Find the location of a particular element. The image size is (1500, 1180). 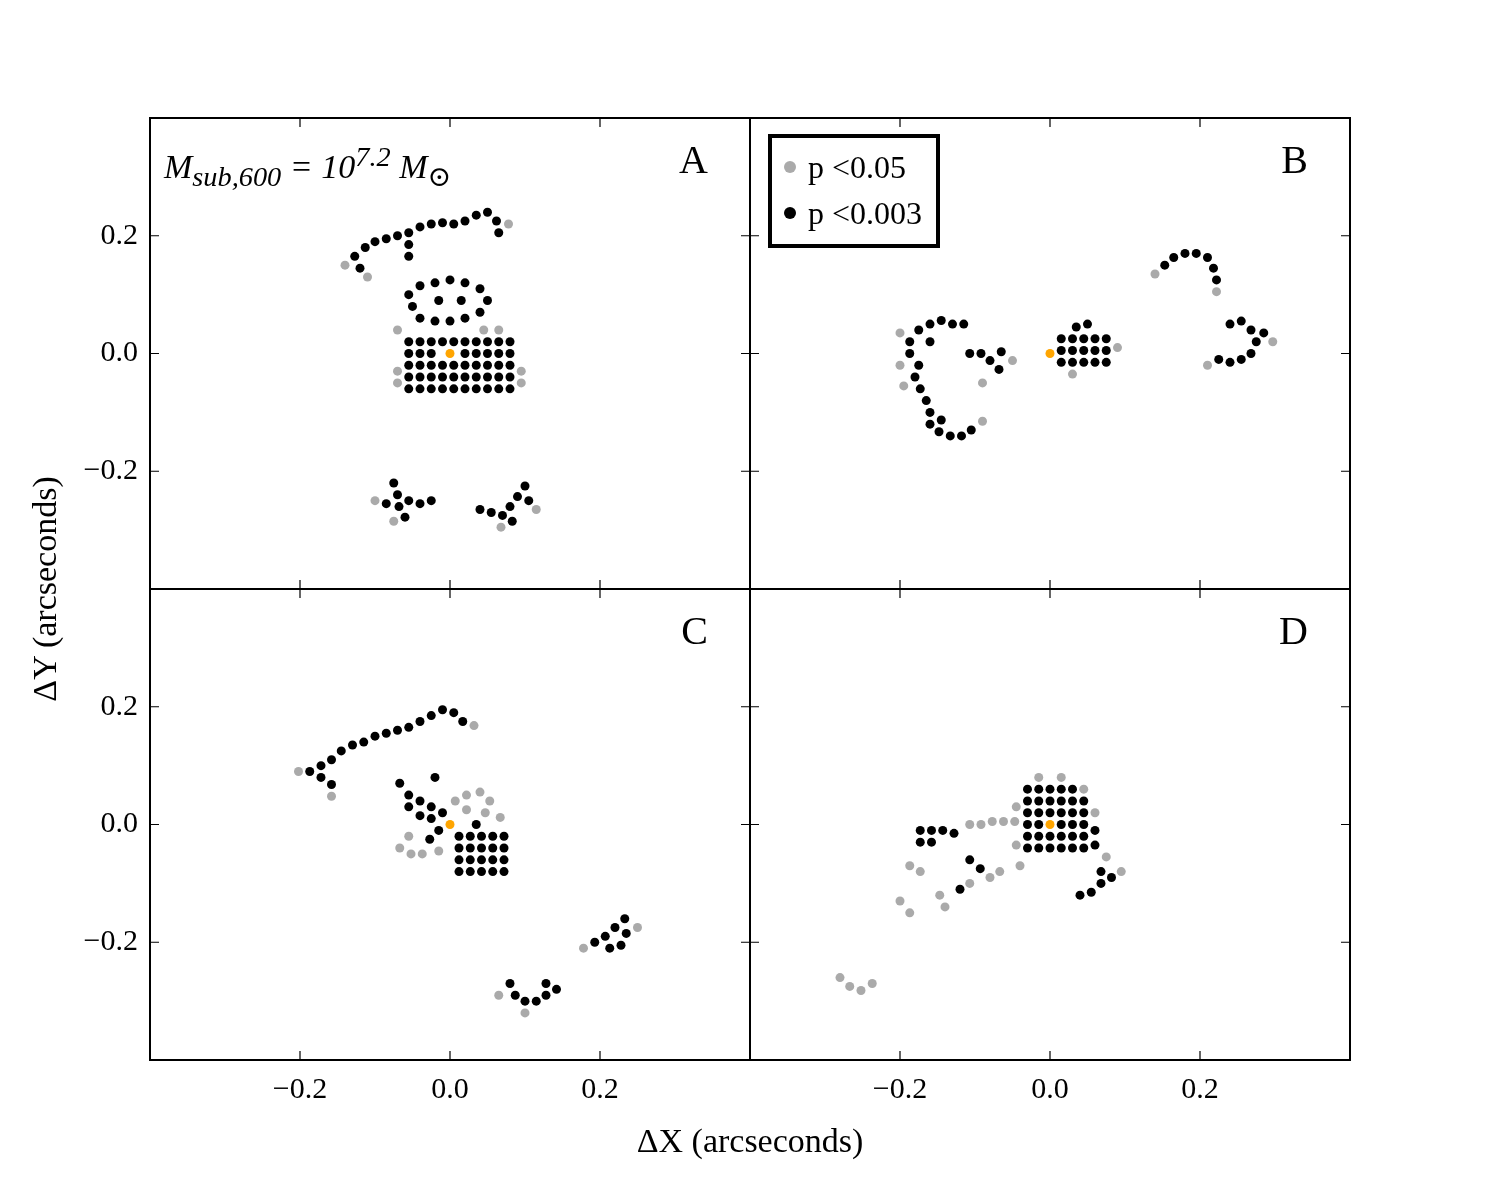

x-tick-label: −0.2 is located at coordinates (300, 1087).